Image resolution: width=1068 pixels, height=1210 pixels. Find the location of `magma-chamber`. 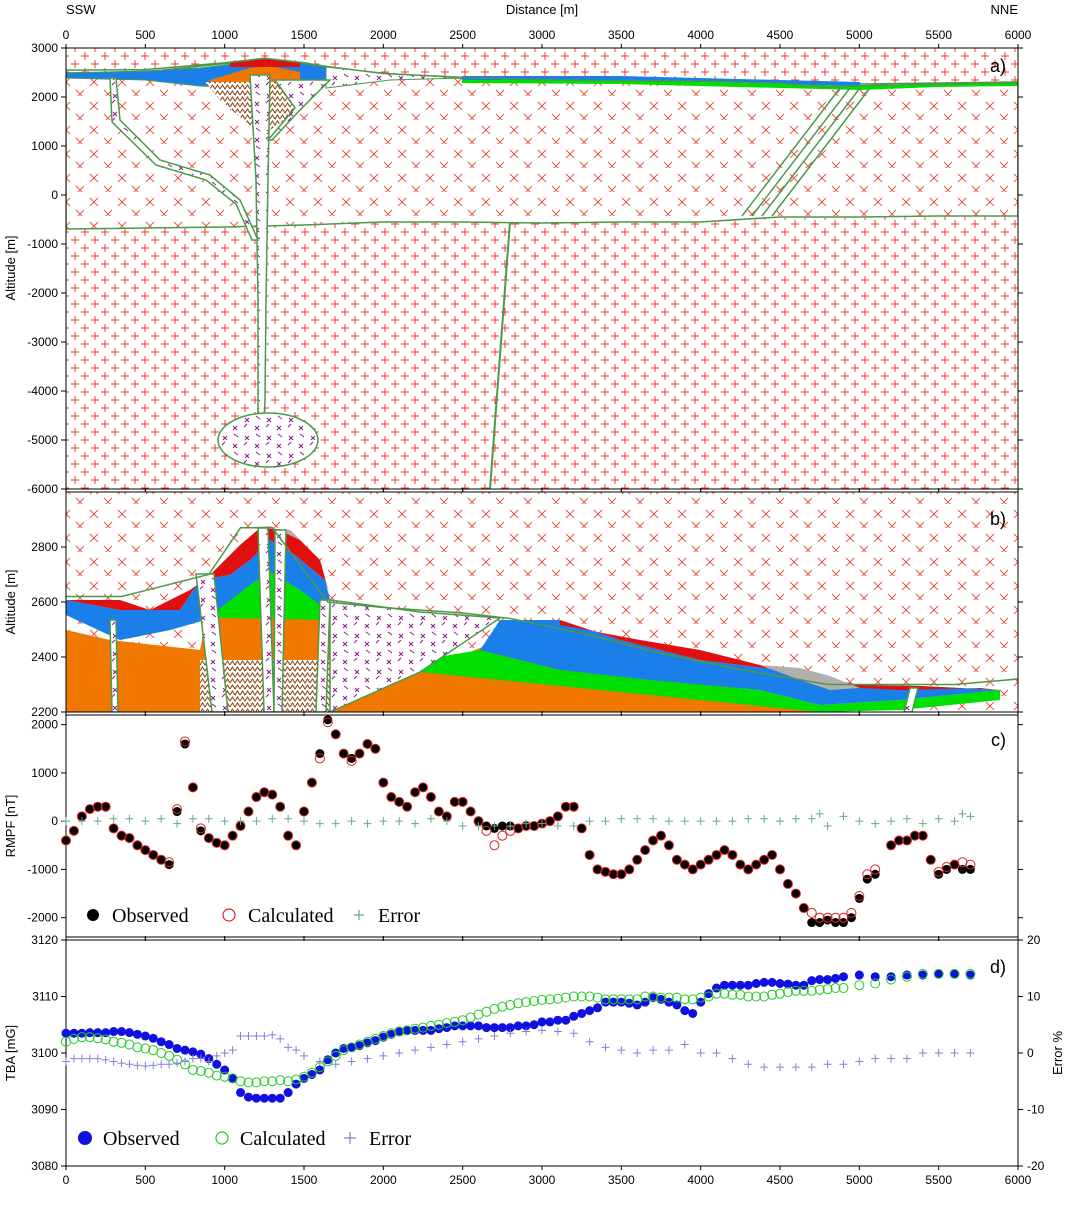

magma-chamber is located at coordinates (268, 440).